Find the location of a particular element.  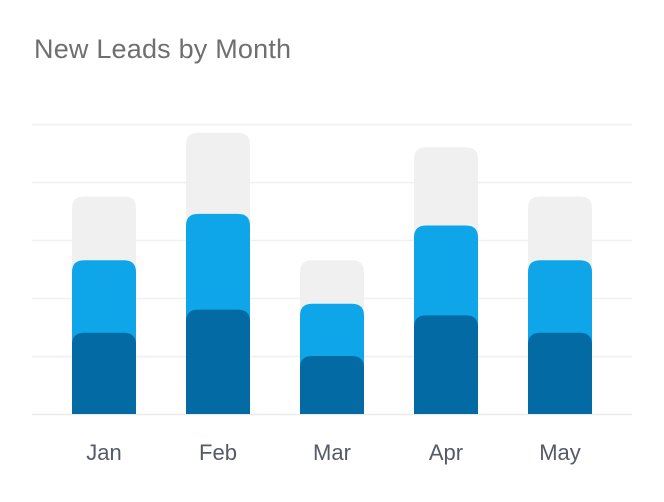

x-tick-label-apr: Apr is located at coordinates (446, 452).